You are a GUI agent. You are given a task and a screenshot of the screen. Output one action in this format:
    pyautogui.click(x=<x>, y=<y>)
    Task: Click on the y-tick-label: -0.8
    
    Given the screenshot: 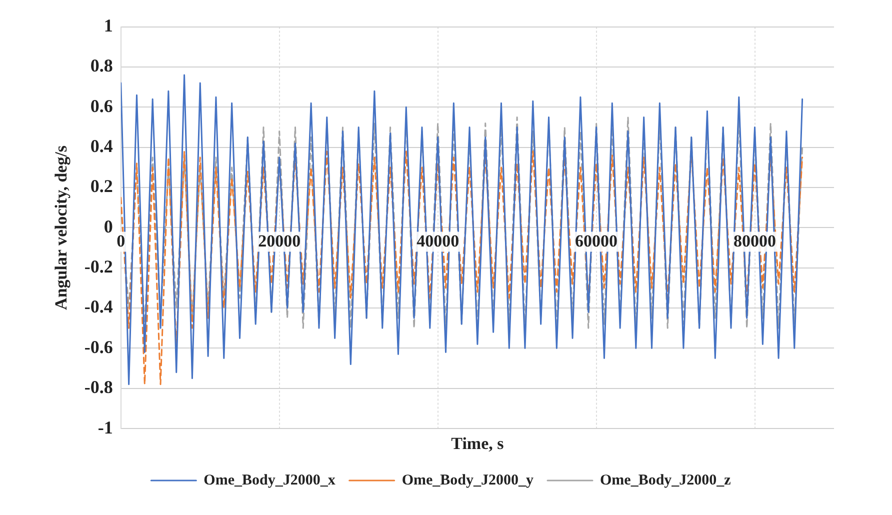 What is the action you would take?
    pyautogui.click(x=98, y=387)
    